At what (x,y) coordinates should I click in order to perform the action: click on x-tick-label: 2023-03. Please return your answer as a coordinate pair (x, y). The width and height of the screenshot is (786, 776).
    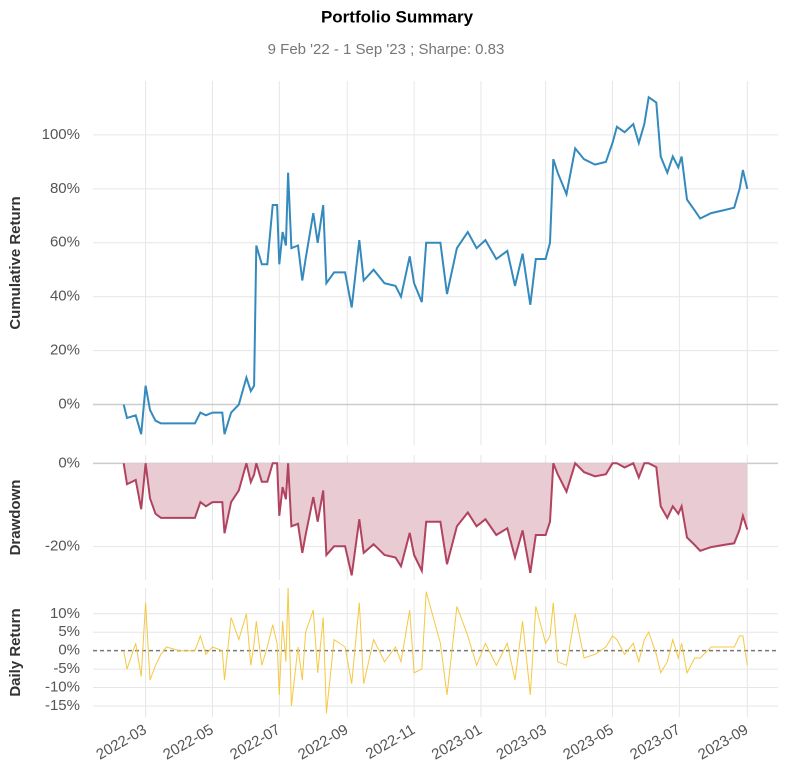
    Looking at the image, I should click on (521, 742).